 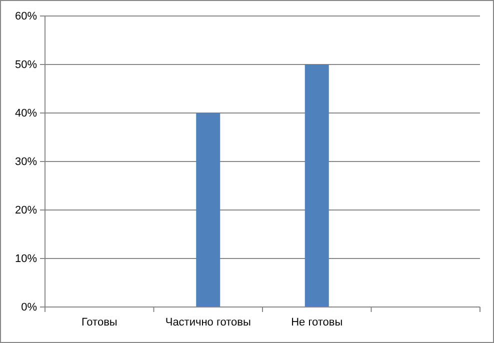 What do you see at coordinates (26, 210) in the screenshot?
I see `y-tick-label: 20%` at bounding box center [26, 210].